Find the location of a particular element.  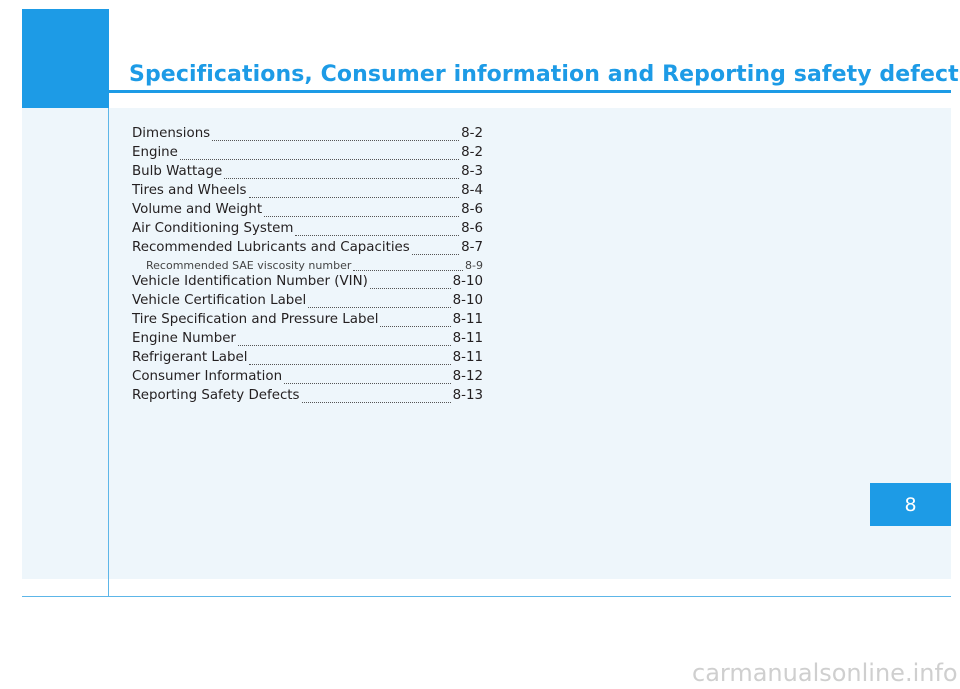

toc-entry-label: Tires and Wheels is located at coordinates (189, 190).